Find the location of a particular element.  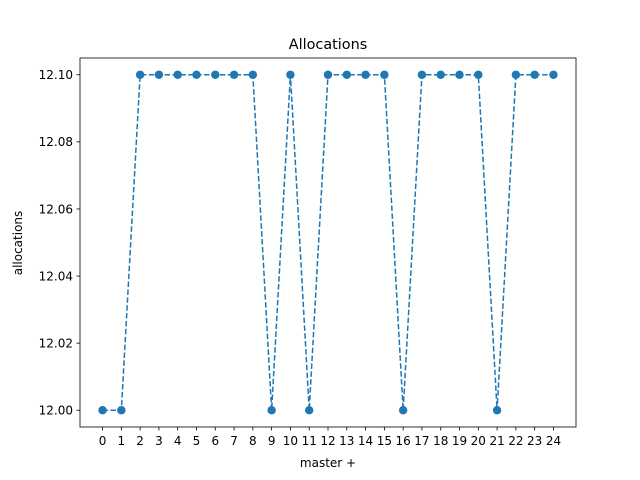

x-tick-label: 2 is located at coordinates (140, 441).